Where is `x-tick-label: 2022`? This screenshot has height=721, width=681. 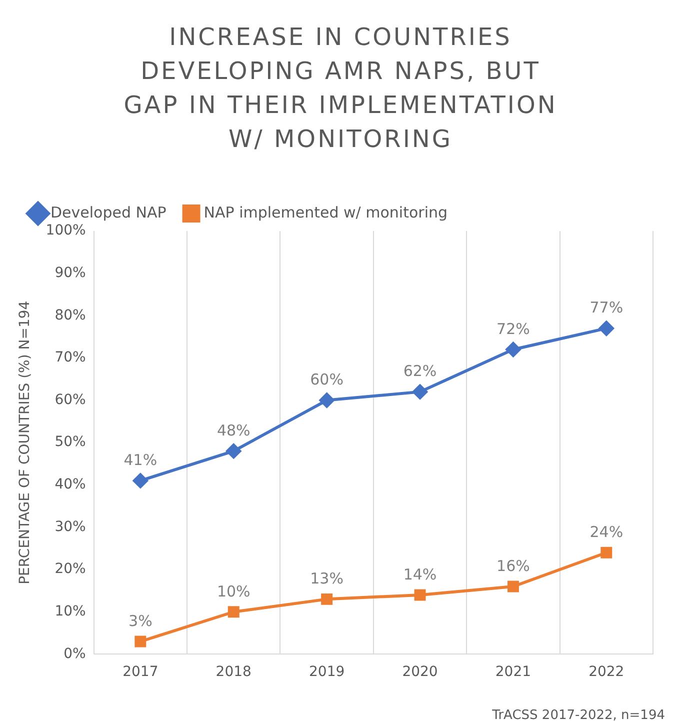 x-tick-label: 2022 is located at coordinates (606, 672).